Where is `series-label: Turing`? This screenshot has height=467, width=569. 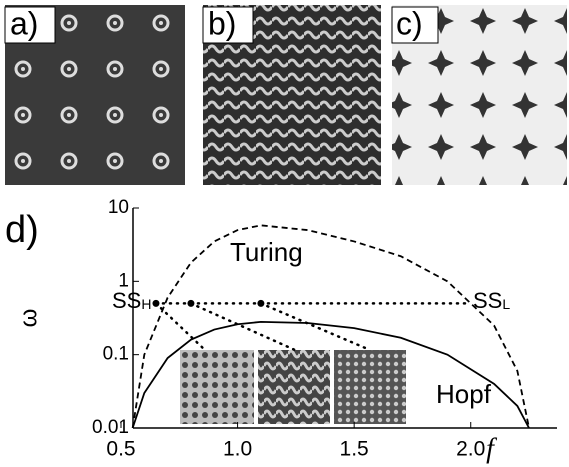 series-label: Turing is located at coordinates (266, 252).